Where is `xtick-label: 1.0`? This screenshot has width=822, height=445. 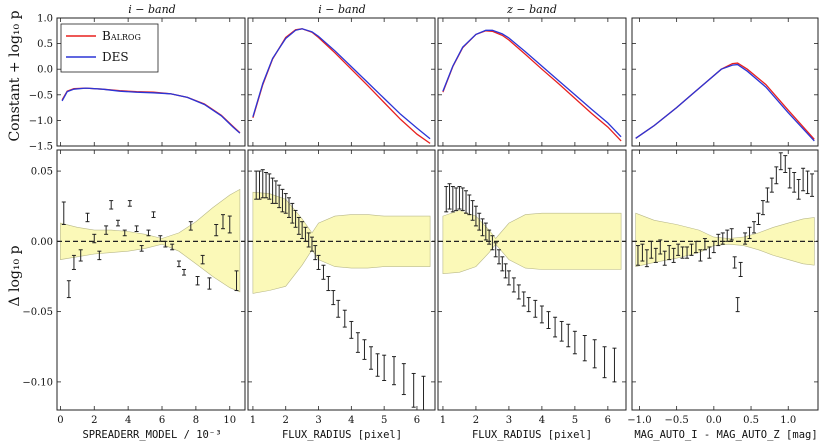
xtick-label: 1.0 is located at coordinates (788, 420).